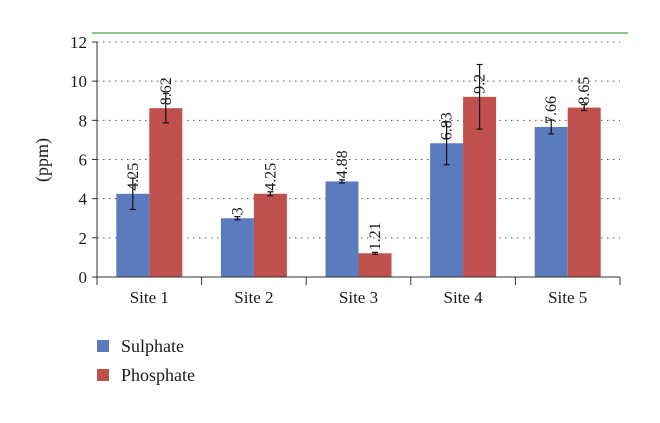 The width and height of the screenshot is (660, 423). Describe the element at coordinates (166, 91) in the screenshot. I see `data-label-phosphate: 8.62` at that location.